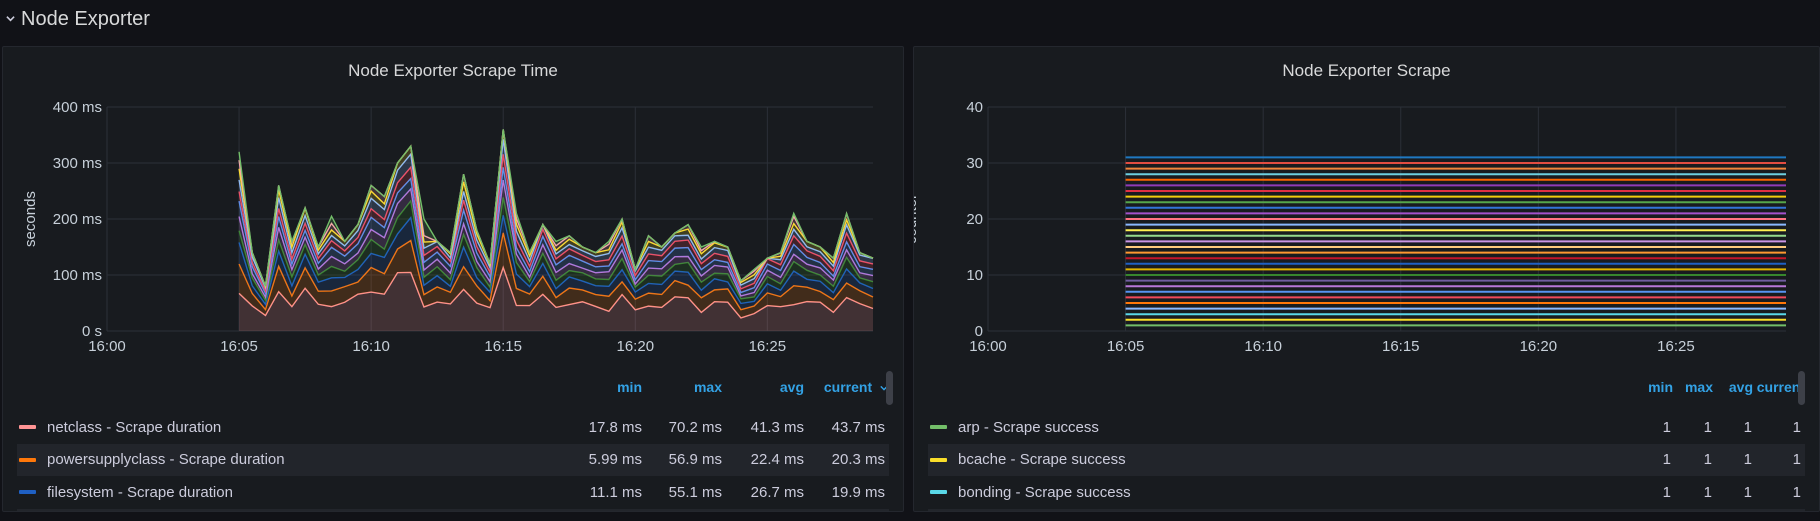 This screenshot has width=1820, height=521. I want to click on y-tick-label: 20, so click(974, 219).